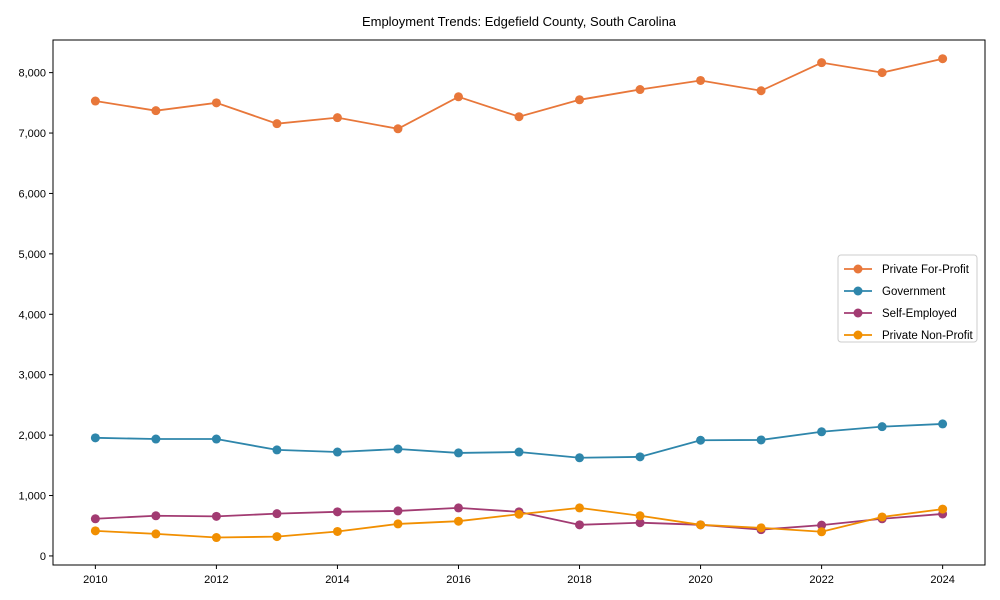 The height and width of the screenshot is (600, 1000). What do you see at coordinates (914, 292) in the screenshot?
I see `legend-label: Government` at bounding box center [914, 292].